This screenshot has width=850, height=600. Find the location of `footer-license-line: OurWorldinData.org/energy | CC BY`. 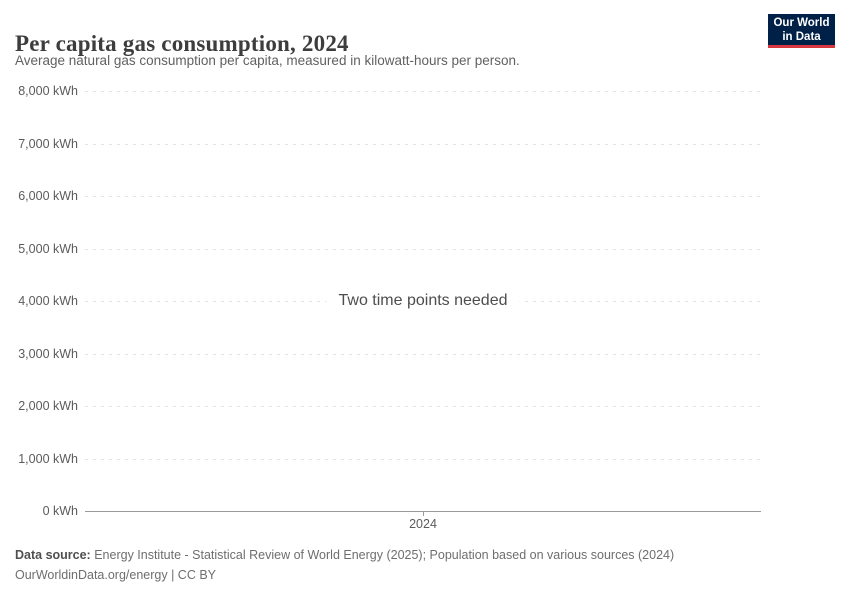

footer-license-line: OurWorldinData.org/energy | CC BY is located at coordinates (116, 575).